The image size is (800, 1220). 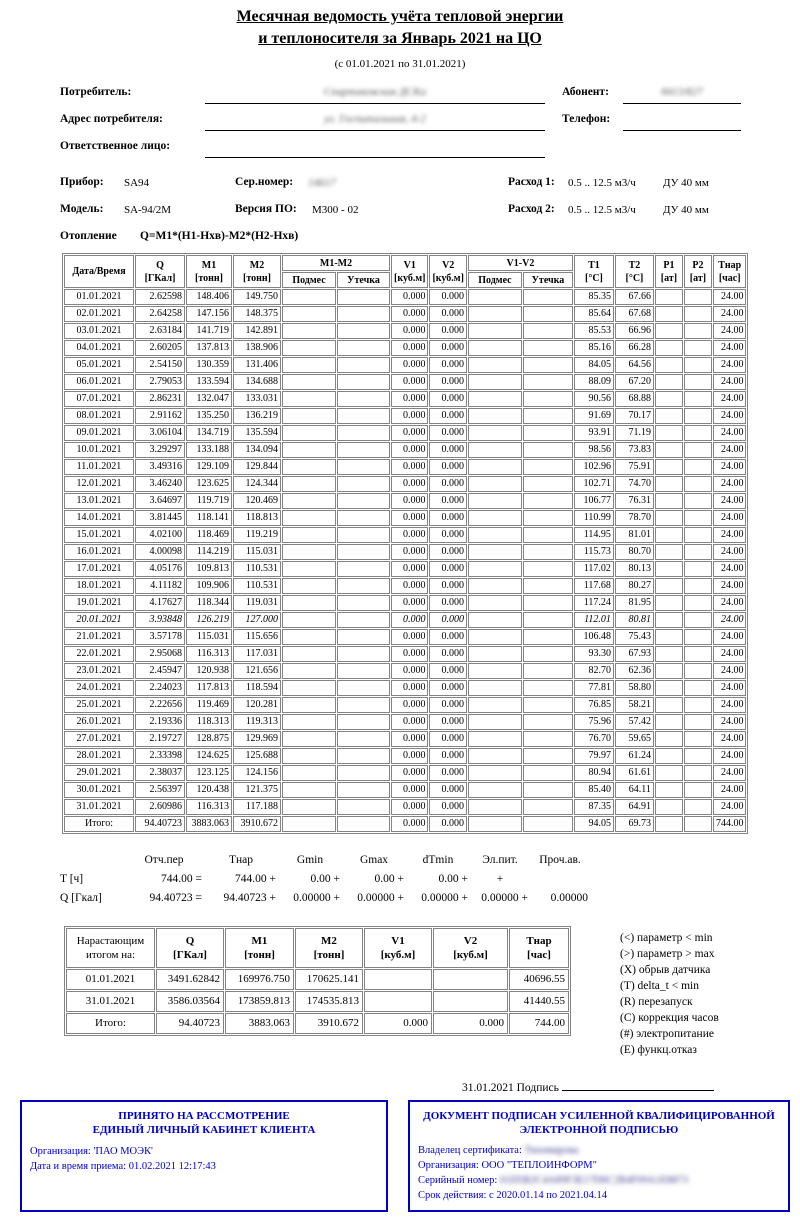 I want to click on table-cell: 81.95, so click(x=634, y=603).